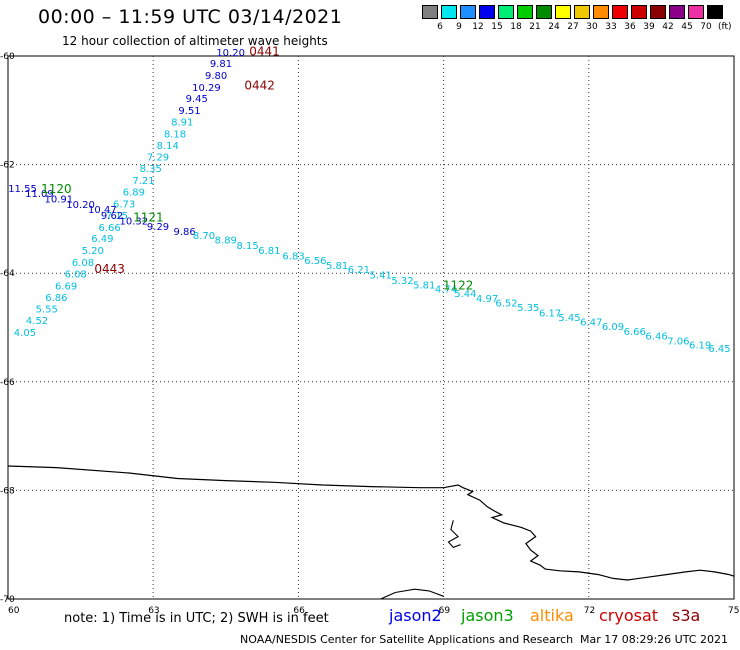 Image resolution: width=740 pixels, height=650 pixels. What do you see at coordinates (458, 285) in the screenshot?
I see `pass-time-label: 1122` at bounding box center [458, 285].